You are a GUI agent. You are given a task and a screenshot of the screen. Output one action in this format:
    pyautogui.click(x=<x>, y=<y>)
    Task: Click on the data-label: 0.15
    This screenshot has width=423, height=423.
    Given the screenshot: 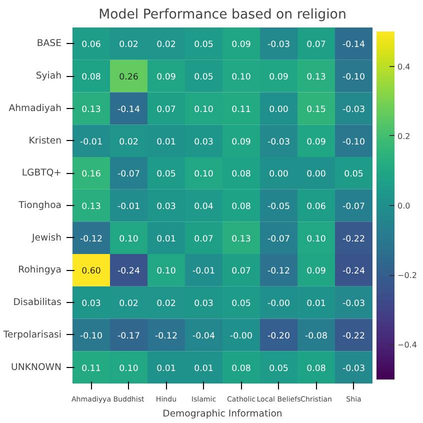 What is the action you would take?
    pyautogui.click(x=316, y=109)
    